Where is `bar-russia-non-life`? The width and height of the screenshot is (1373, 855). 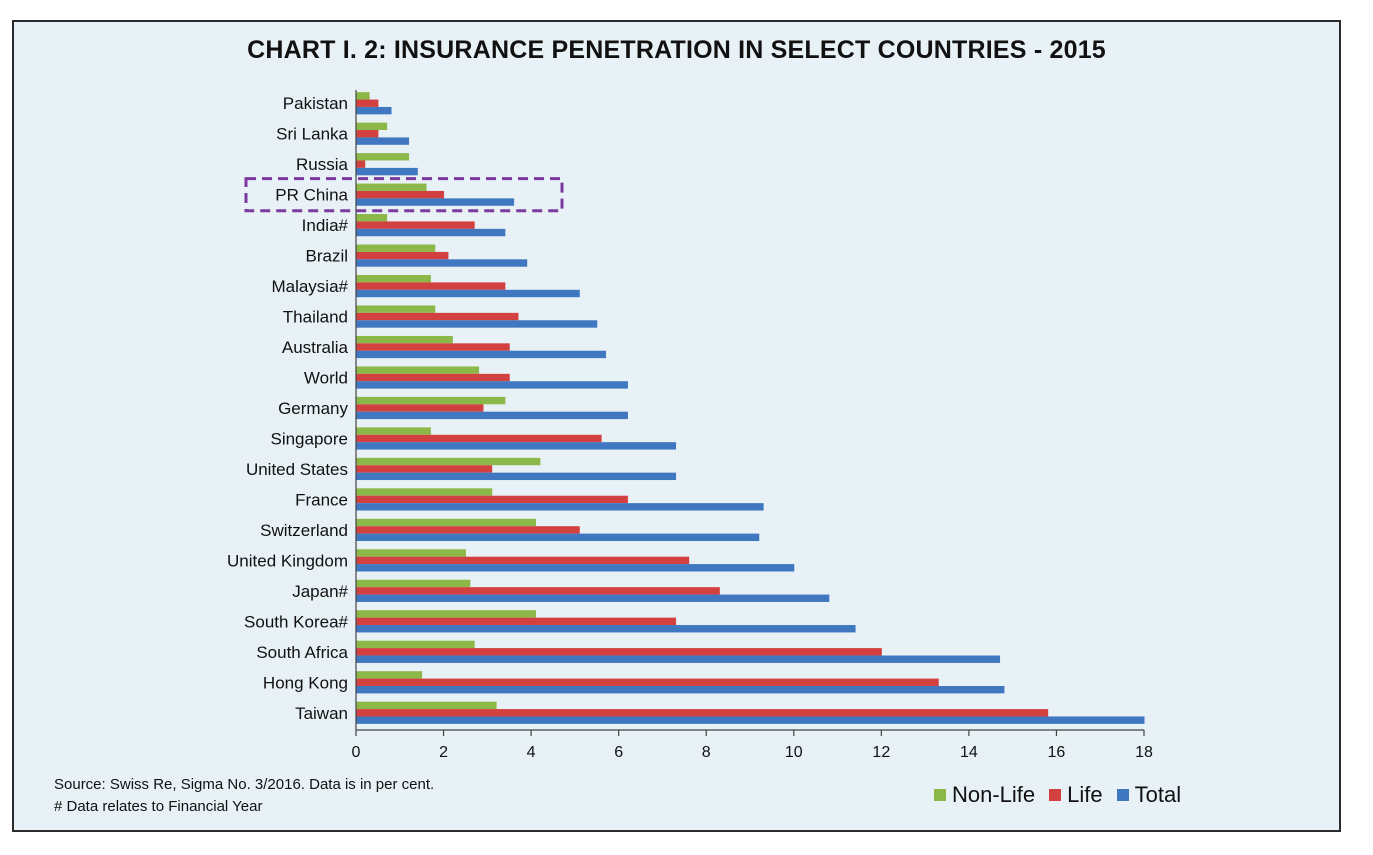 bar-russia-non-life is located at coordinates (383, 157).